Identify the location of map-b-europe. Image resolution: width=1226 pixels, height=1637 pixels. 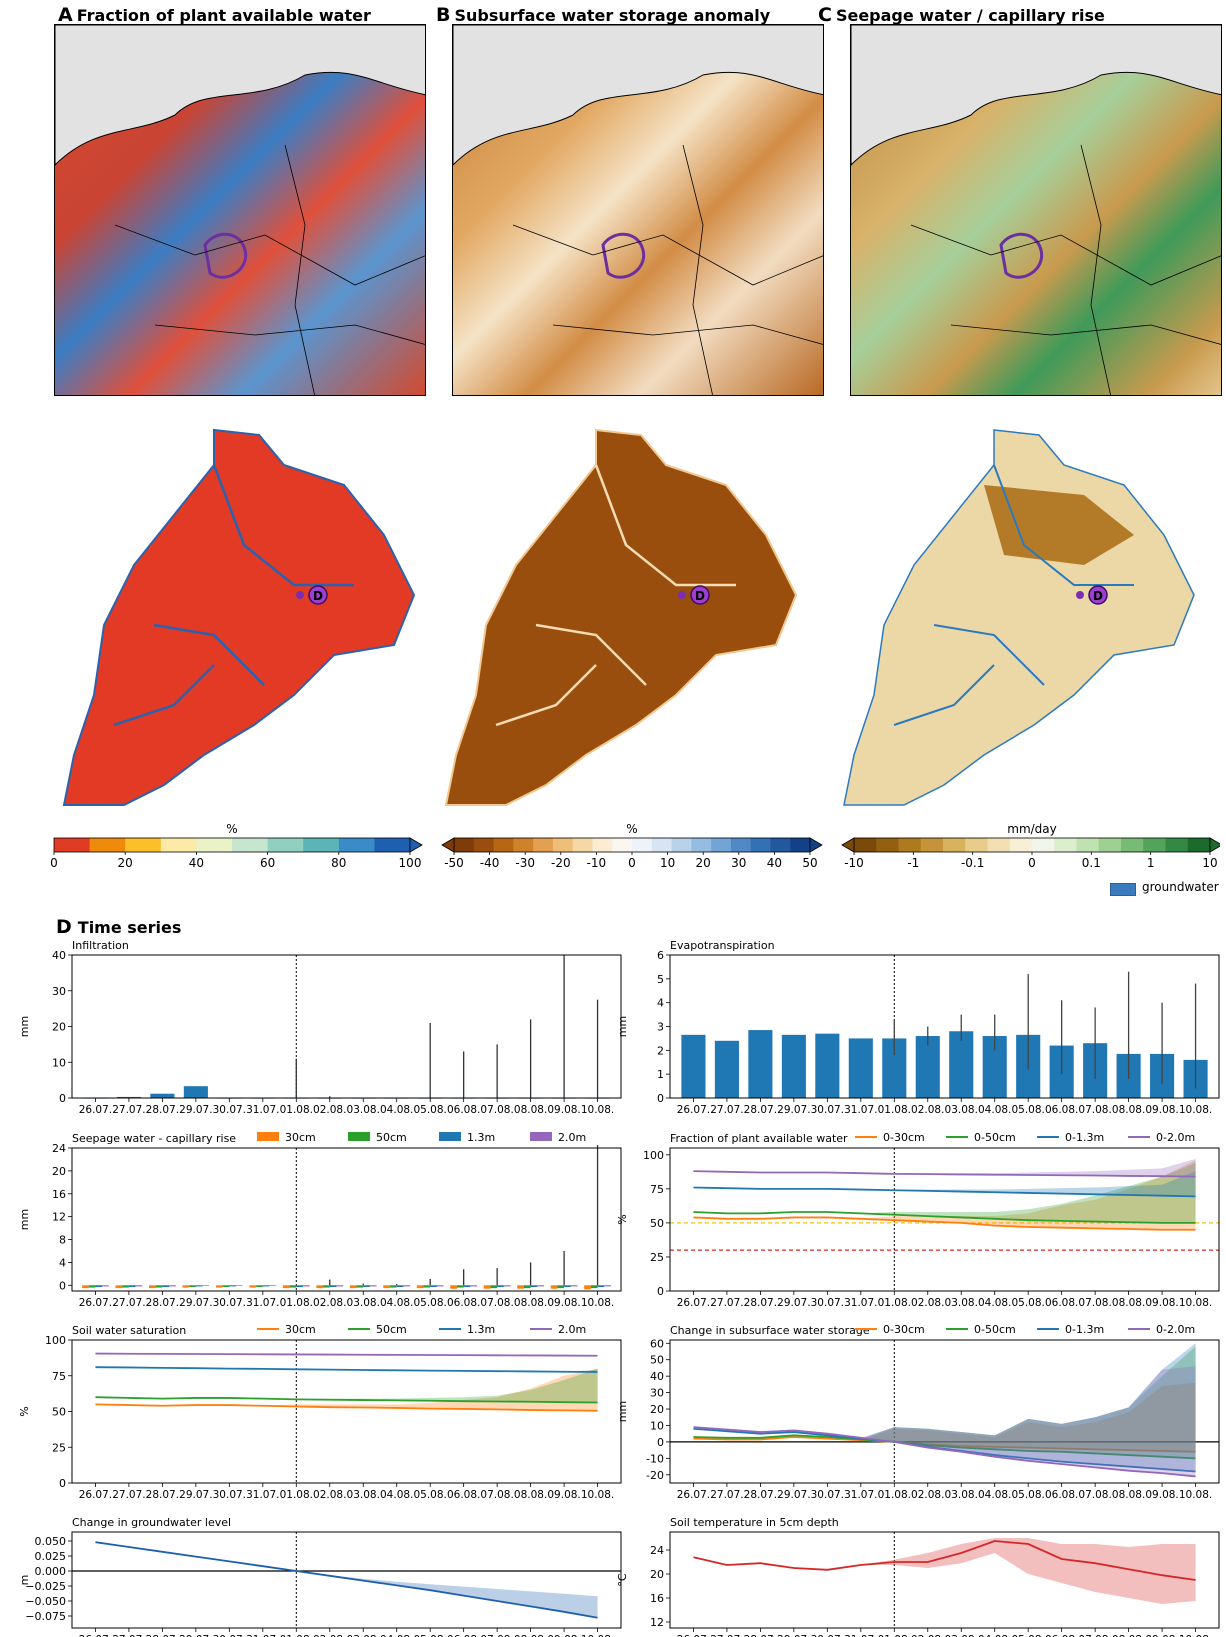
(638, 210).